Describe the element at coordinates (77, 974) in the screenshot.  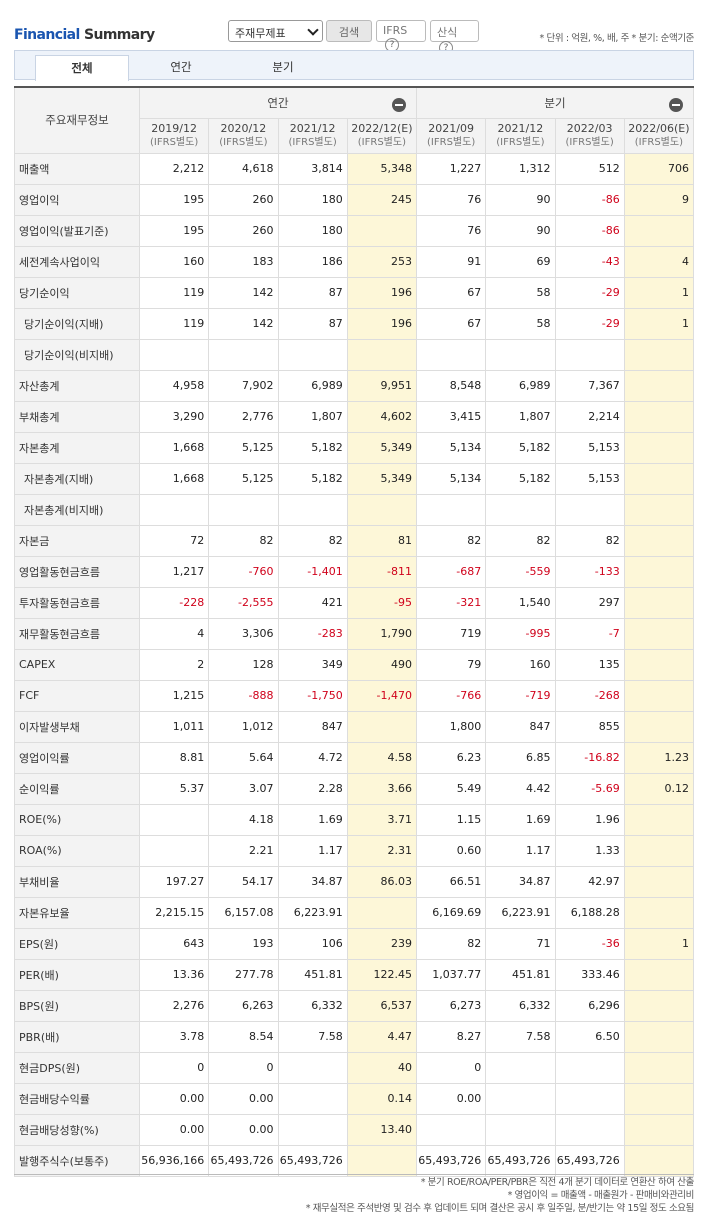
I see `row-label: PER(배)` at that location.